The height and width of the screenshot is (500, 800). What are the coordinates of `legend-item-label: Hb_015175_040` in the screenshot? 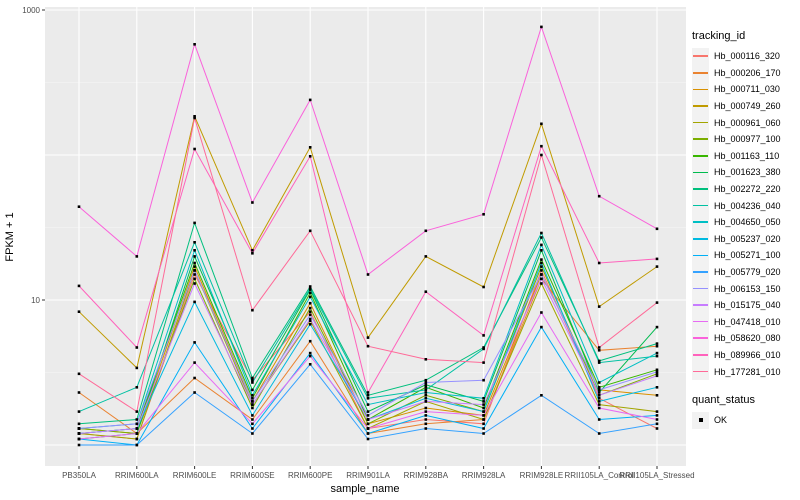 It's located at (747, 305).